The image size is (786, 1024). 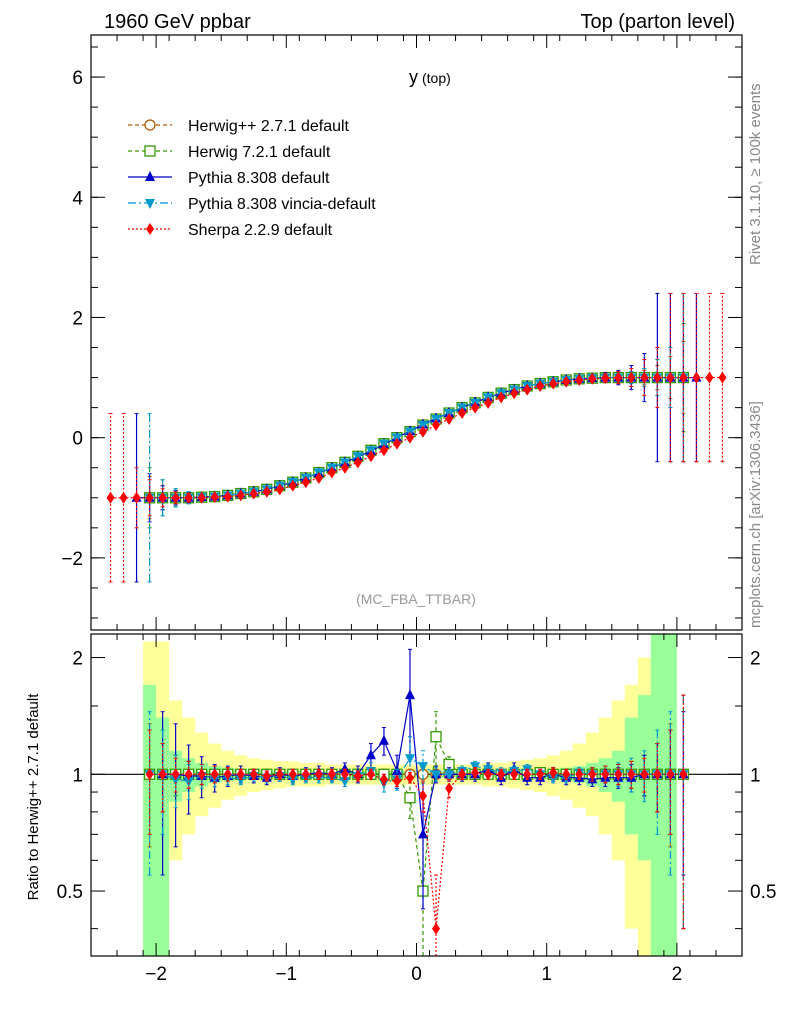 I want to click on legend-item: Pythia 8.308 vincia-default, so click(x=252, y=204).